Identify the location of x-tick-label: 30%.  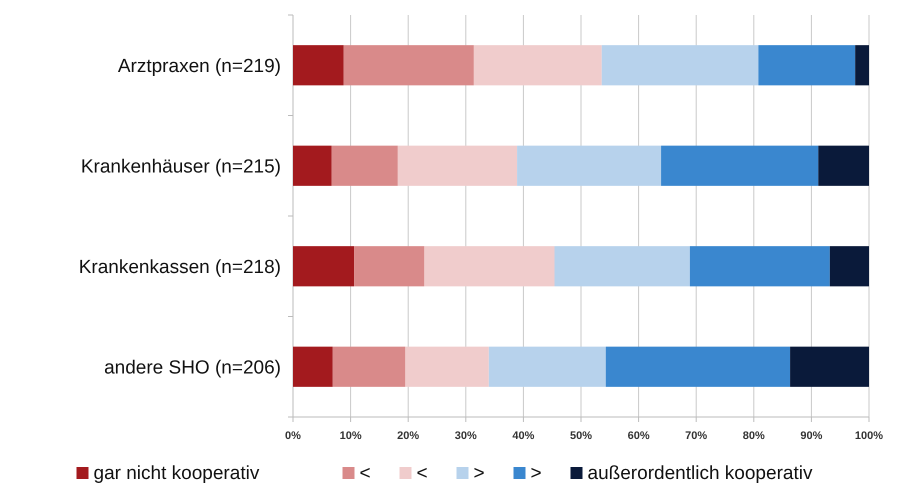
(466, 436).